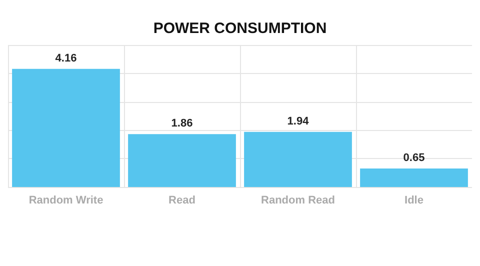  What do you see at coordinates (240, 28) in the screenshot?
I see `chart-title: POWER CONSUMPTION` at bounding box center [240, 28].